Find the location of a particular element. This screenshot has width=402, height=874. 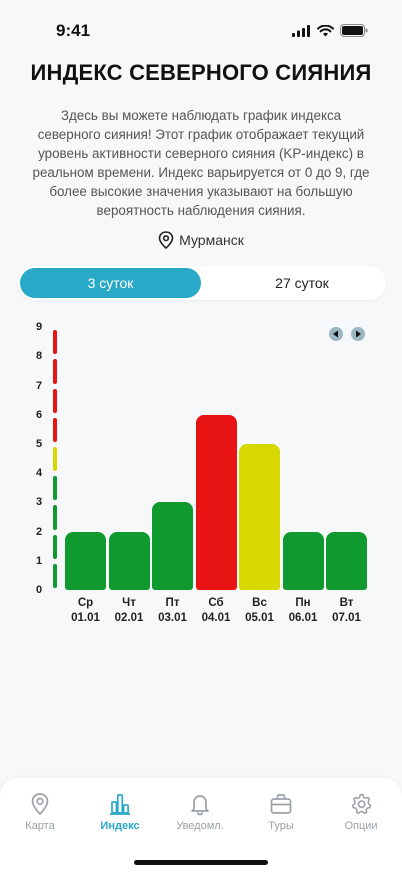

x-date-label: 04.01 is located at coordinates (216, 618).